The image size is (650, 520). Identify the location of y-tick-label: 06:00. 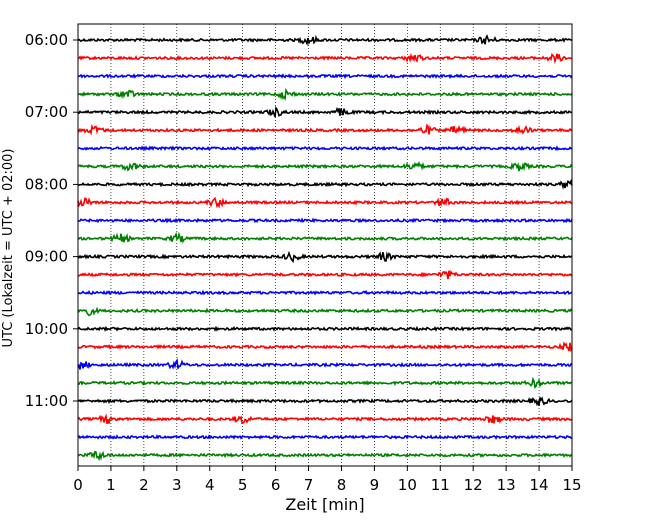
(46, 40).